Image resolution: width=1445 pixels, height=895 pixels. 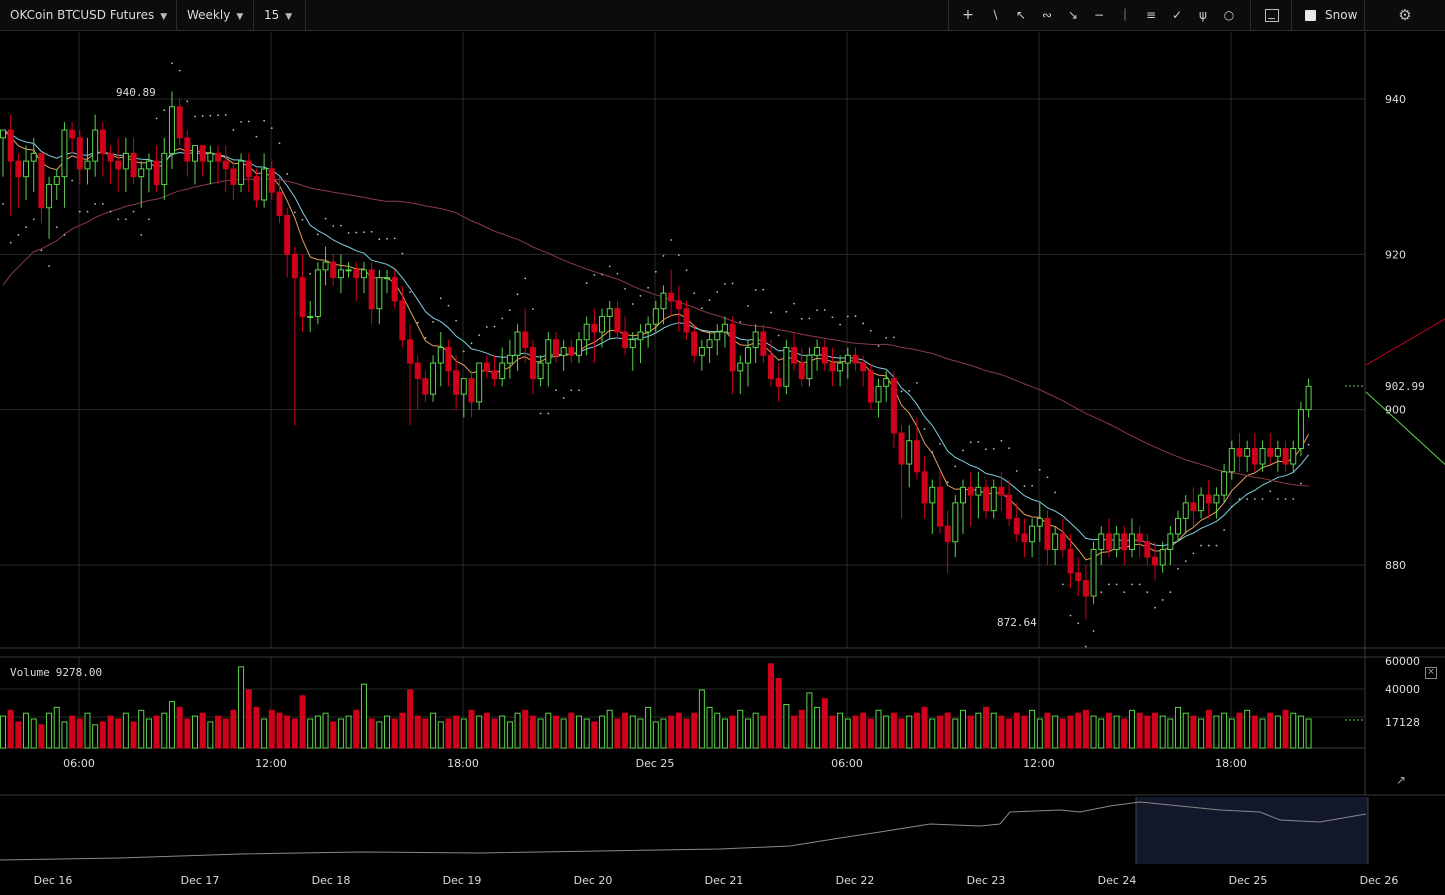 What do you see at coordinates (1405, 342) in the screenshot?
I see `upper-band-line` at bounding box center [1405, 342].